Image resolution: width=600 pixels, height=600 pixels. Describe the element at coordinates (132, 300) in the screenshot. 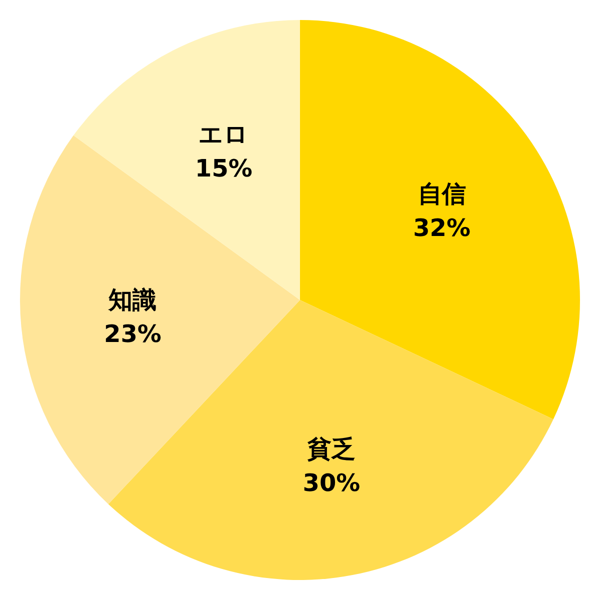

I see `slice-label: 知識` at that location.